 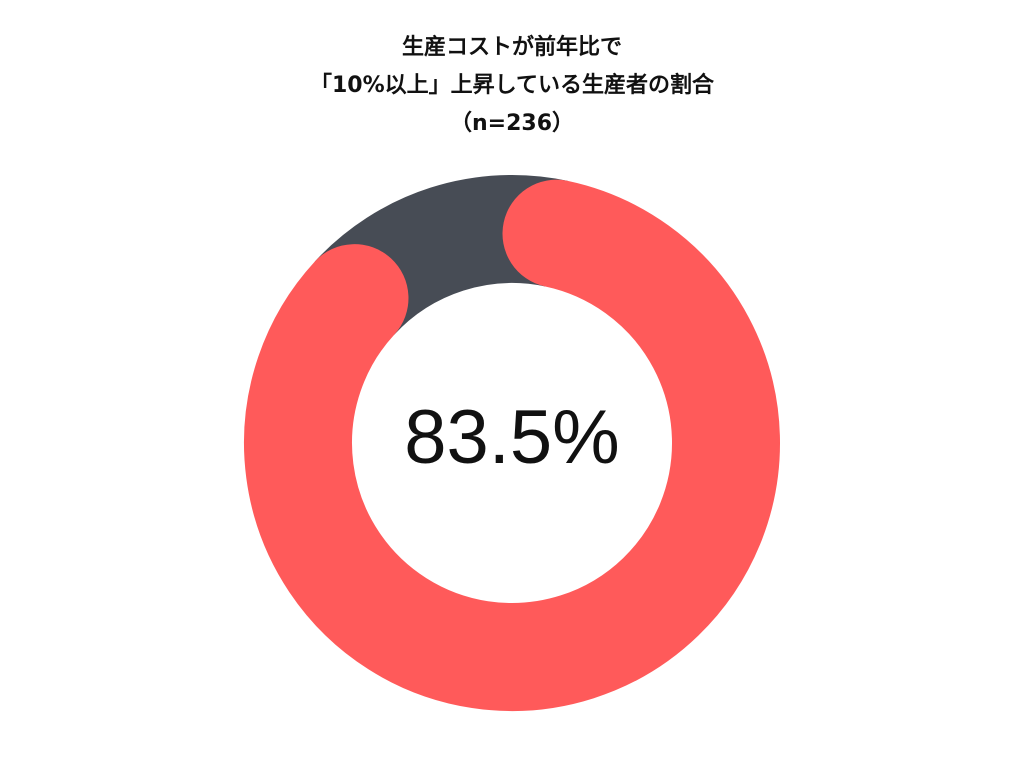 I want to click on chart-title: 生産コストが前年比で, so click(x=512, y=47).